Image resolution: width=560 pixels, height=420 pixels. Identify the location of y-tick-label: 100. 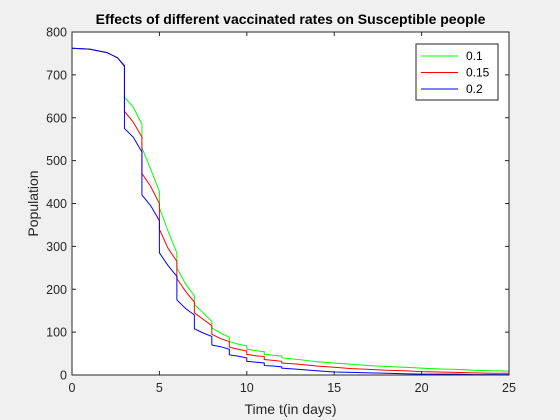
(56, 333).